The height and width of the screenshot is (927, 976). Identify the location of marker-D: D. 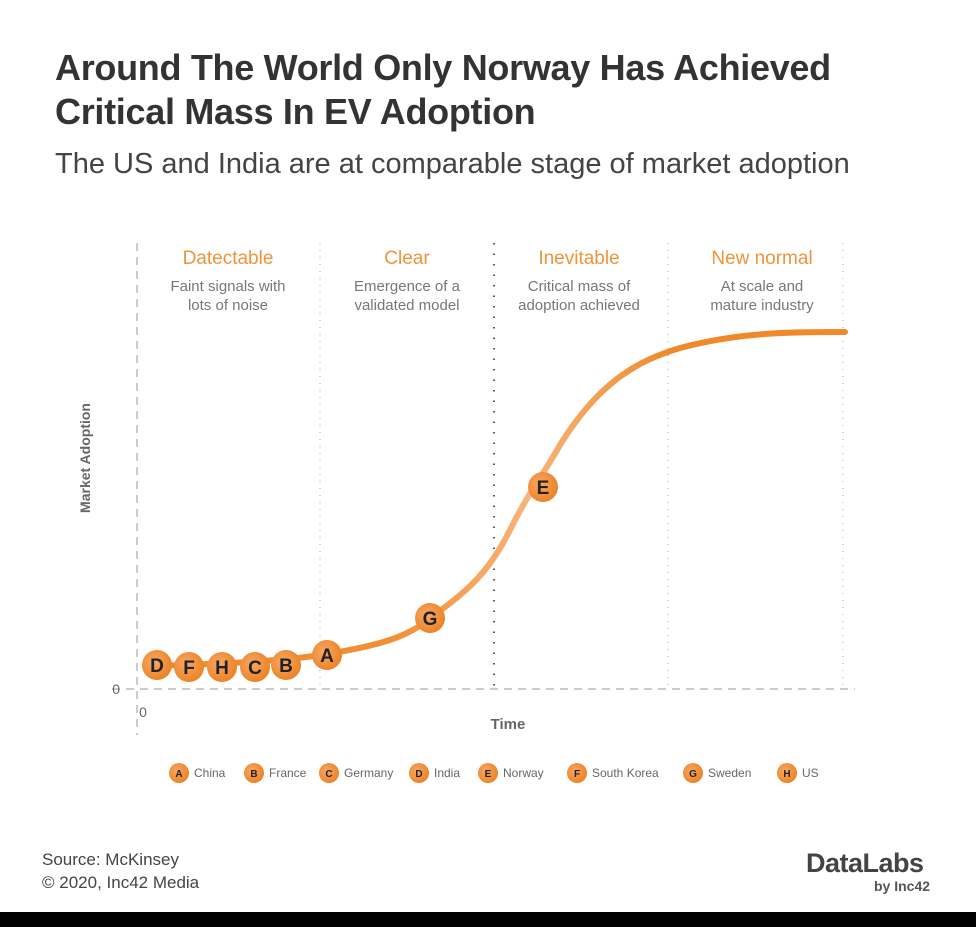
(157, 665).